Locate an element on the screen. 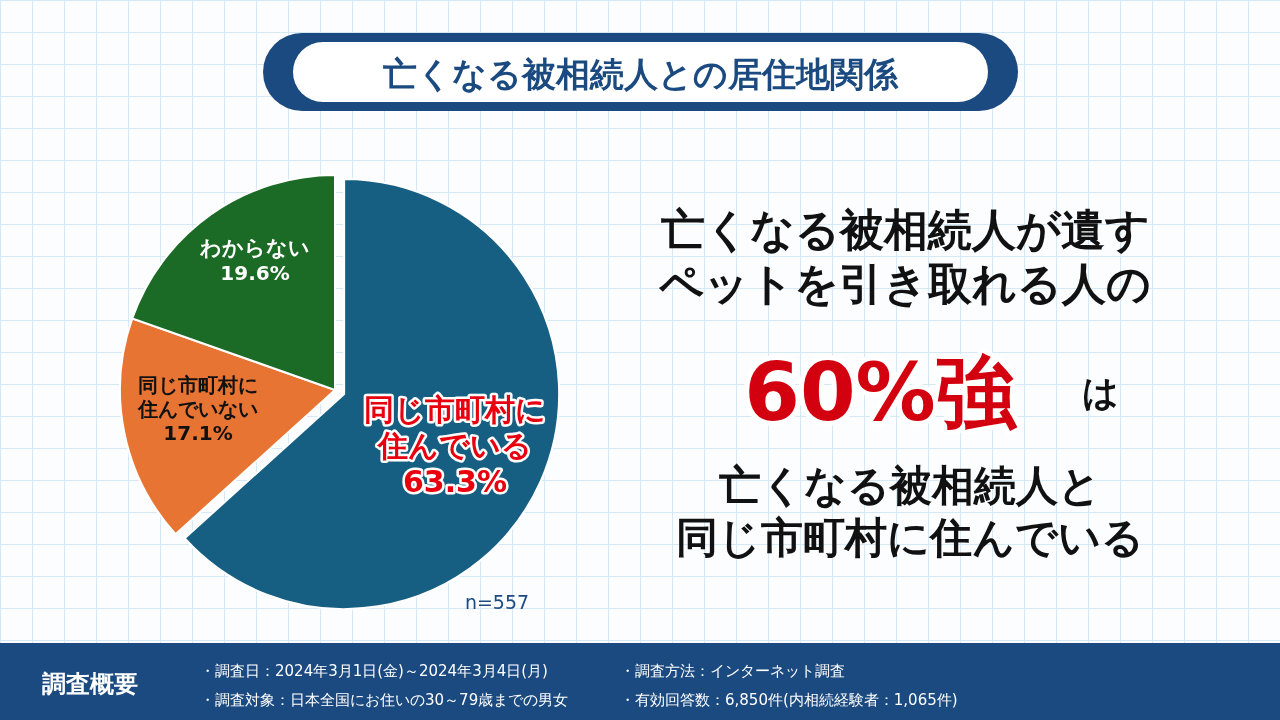 The width and height of the screenshot is (1280, 720). data-label: 19.6% is located at coordinates (255, 273).